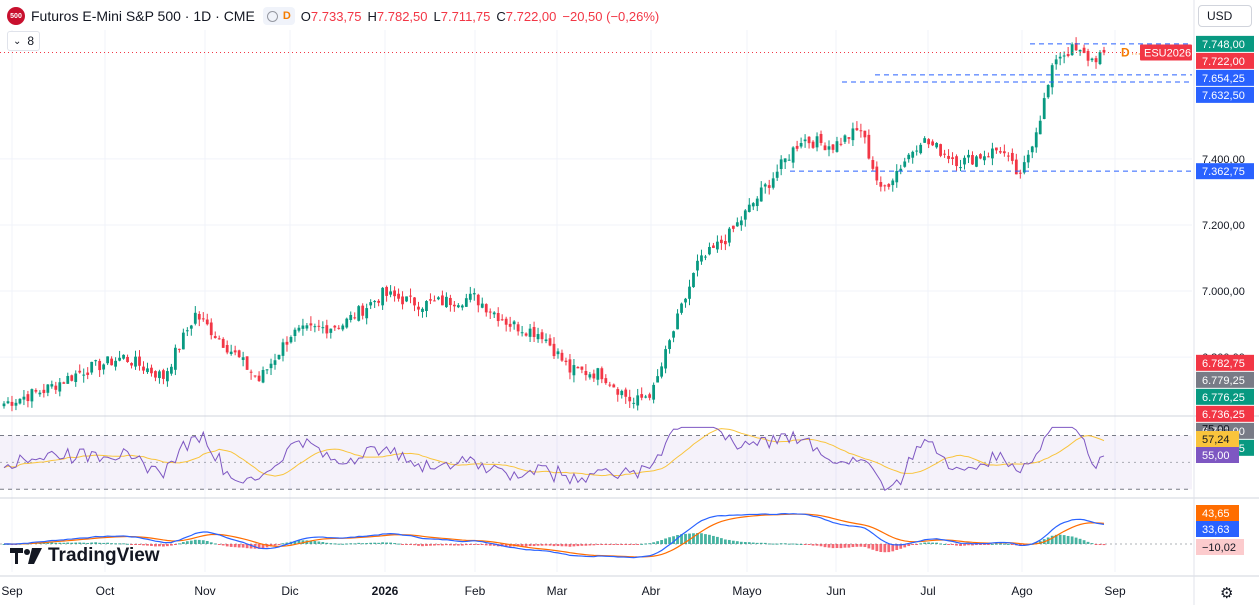 This screenshot has width=1259, height=605. Describe the element at coordinates (1227, 593) in the screenshot. I see `settings-gear-icon: ⚙` at that location.